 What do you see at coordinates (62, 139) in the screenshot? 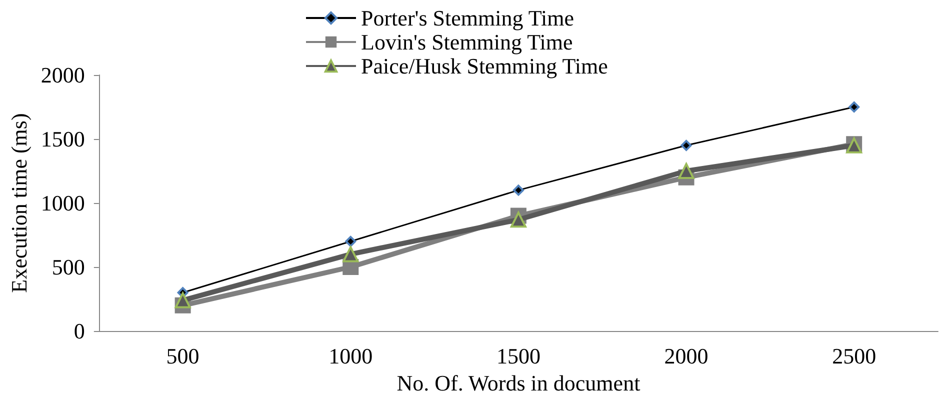
I see `y-tick-label: 1500` at bounding box center [62, 139].